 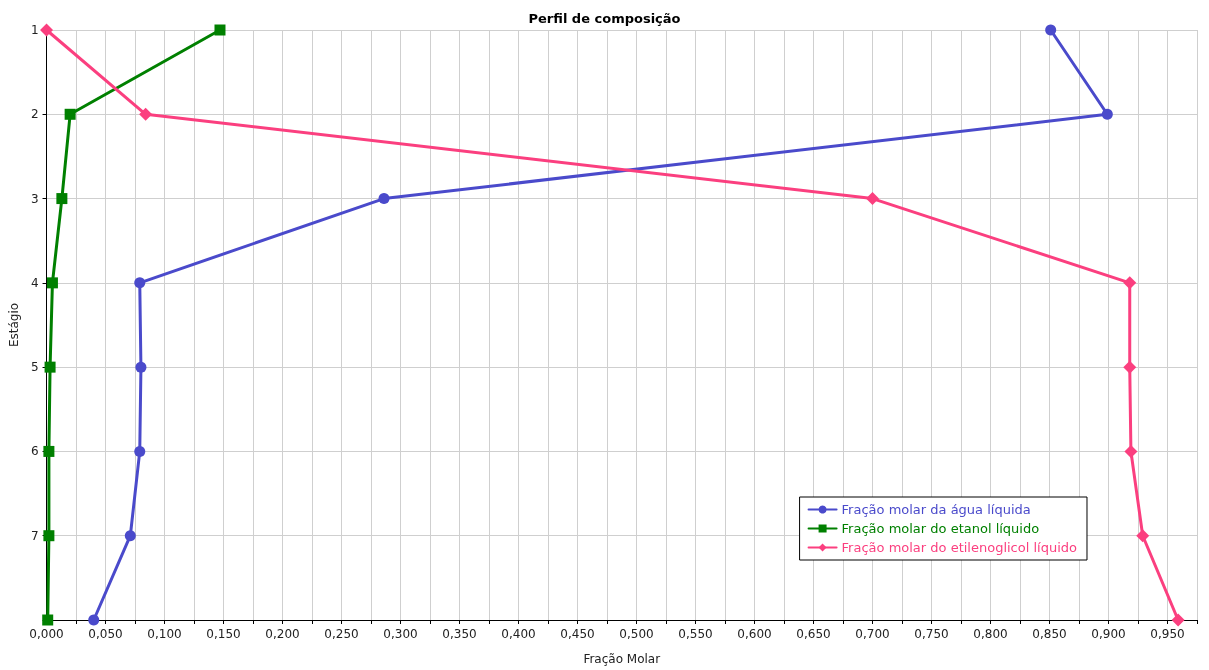 I want to click on legend-label: Fração molar do etilenoglicol líquido, so click(x=959, y=547).